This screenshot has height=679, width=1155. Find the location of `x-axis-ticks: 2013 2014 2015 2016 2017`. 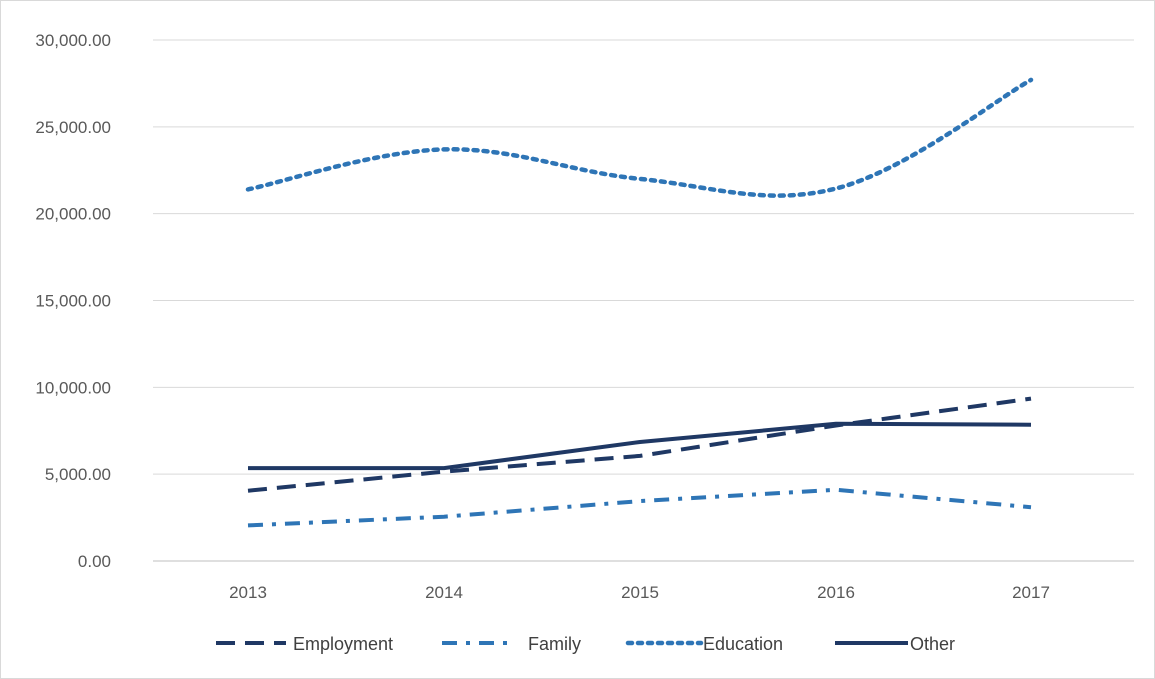

x-axis-ticks: 2013 2014 2015 2016 2017 is located at coordinates (639, 592).